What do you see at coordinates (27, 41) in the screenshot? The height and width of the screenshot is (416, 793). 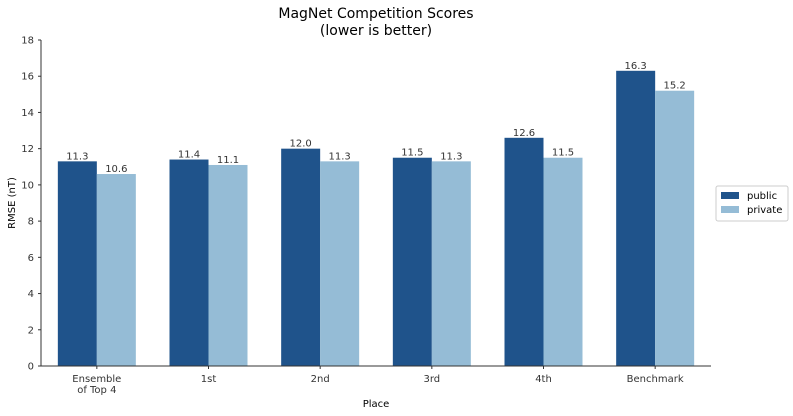 I see `y-tick-label: 18` at bounding box center [27, 41].